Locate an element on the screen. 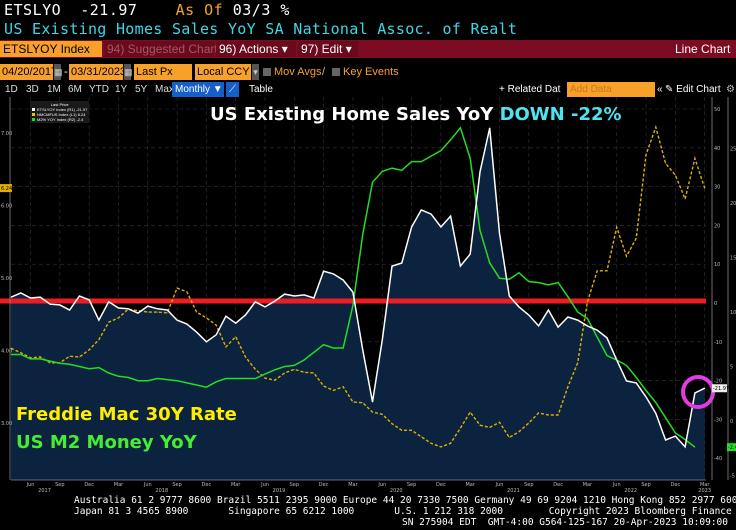 This screenshot has width=736, height=530. x-year-label: 2023 is located at coordinates (704, 491).